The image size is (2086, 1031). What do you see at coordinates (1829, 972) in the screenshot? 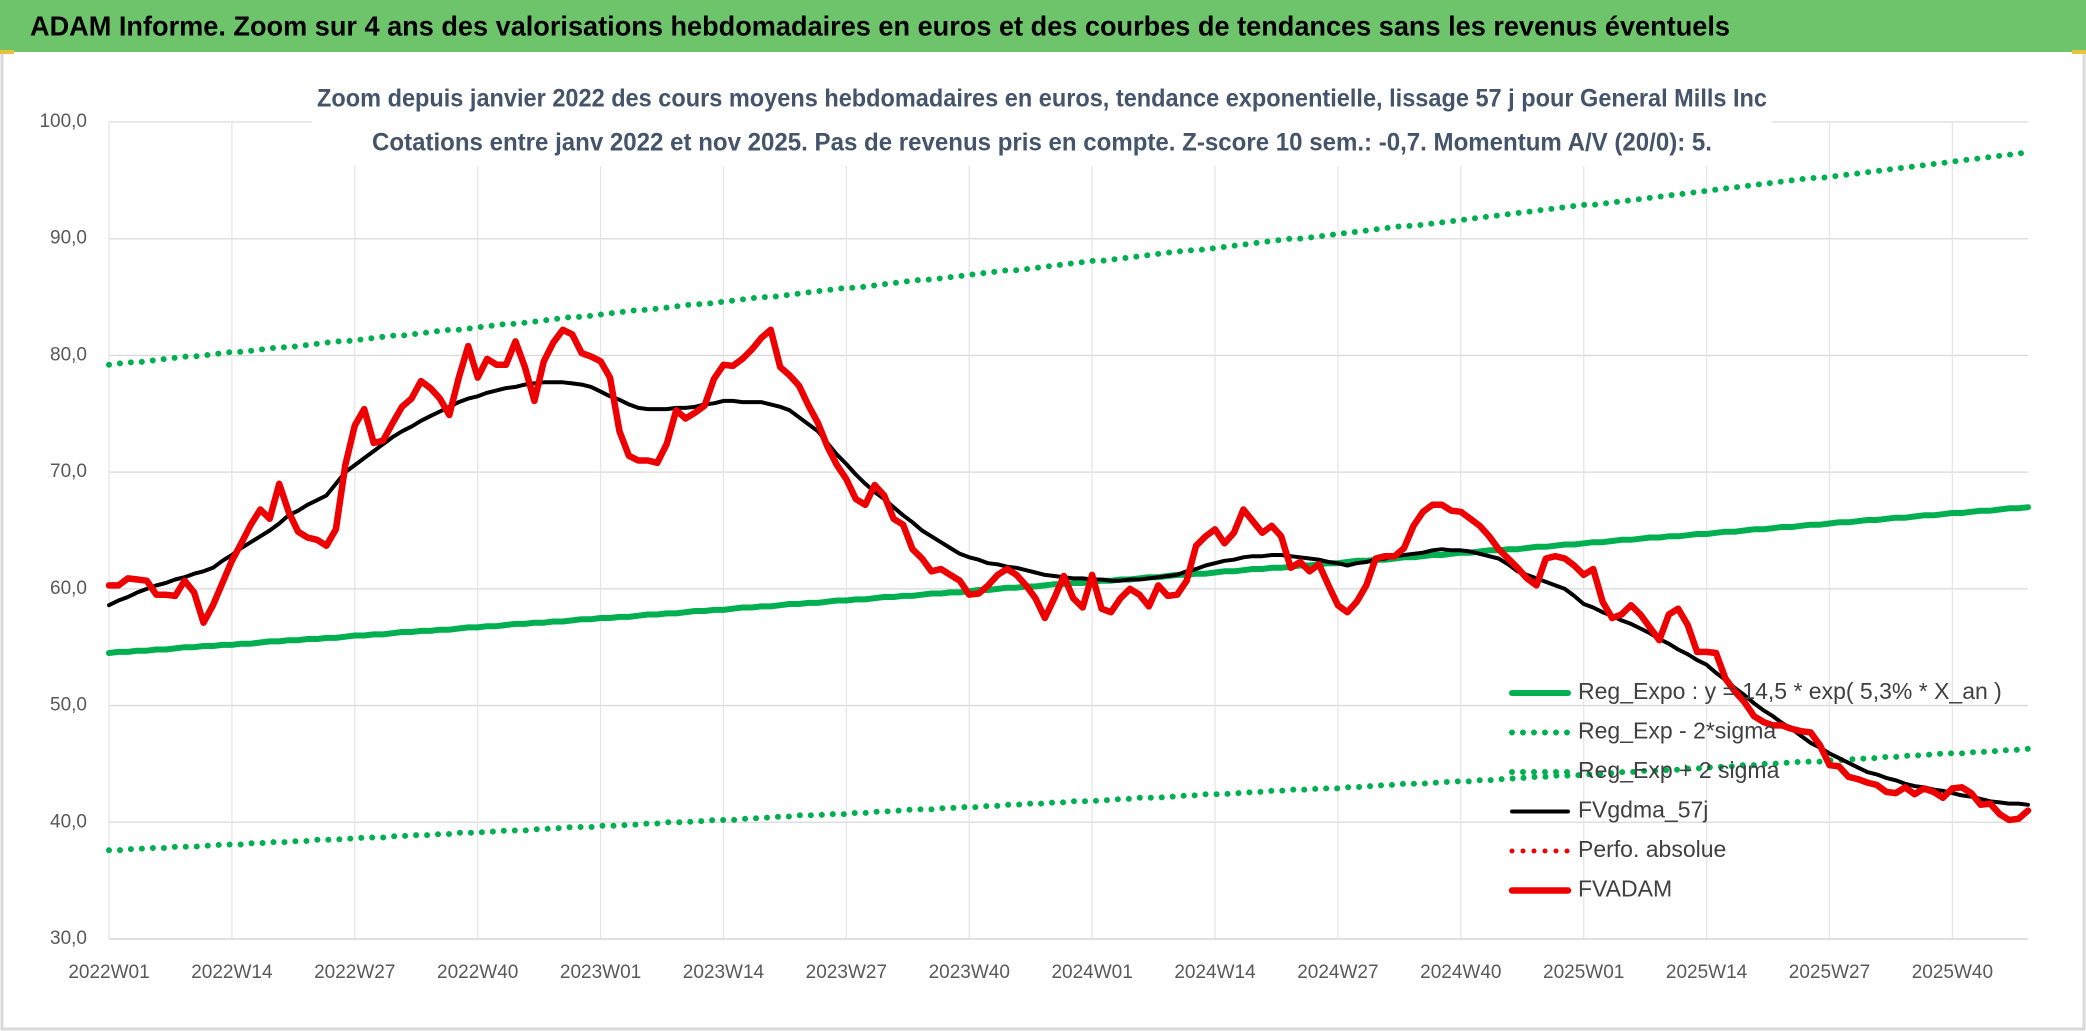
I see `x-tick-label: 2025W27` at bounding box center [1829, 972].